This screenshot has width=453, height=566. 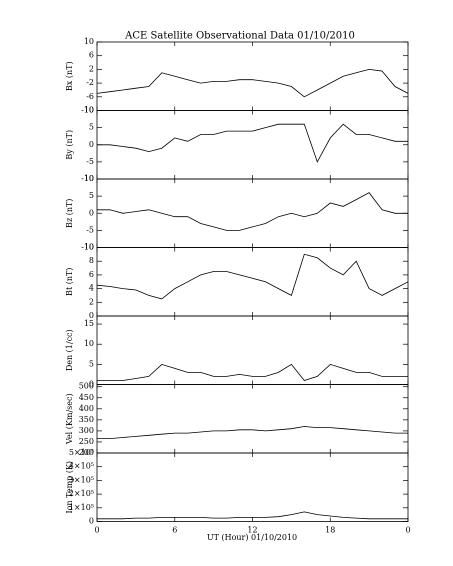 What do you see at coordinates (69, 76) in the screenshot?
I see `y-axis-label: Bx (nT)` at bounding box center [69, 76].